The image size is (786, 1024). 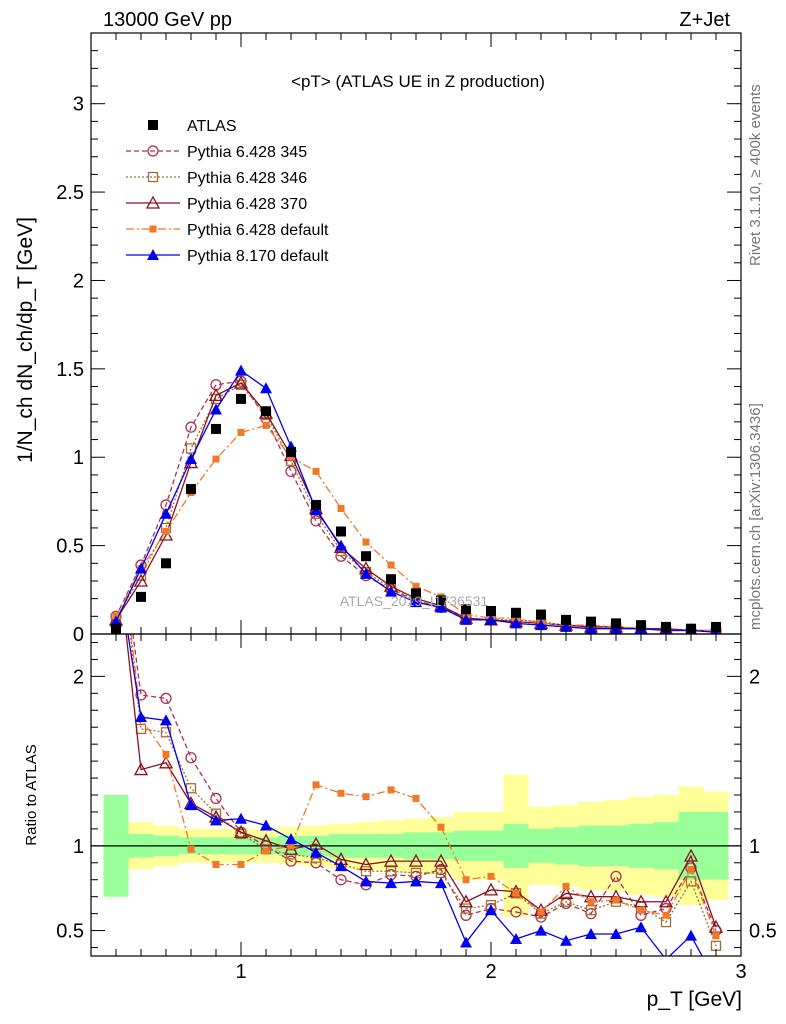 I want to click on header-right: Z+Jet, so click(x=704, y=20).